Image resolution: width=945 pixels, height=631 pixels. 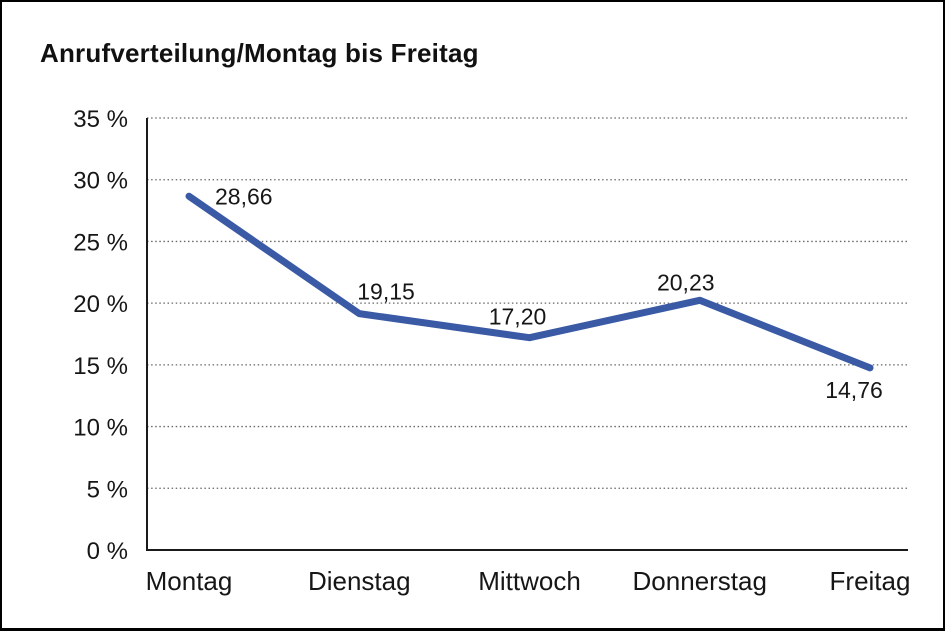 What do you see at coordinates (359, 581) in the screenshot?
I see `x-category-label: Dienstag` at bounding box center [359, 581].